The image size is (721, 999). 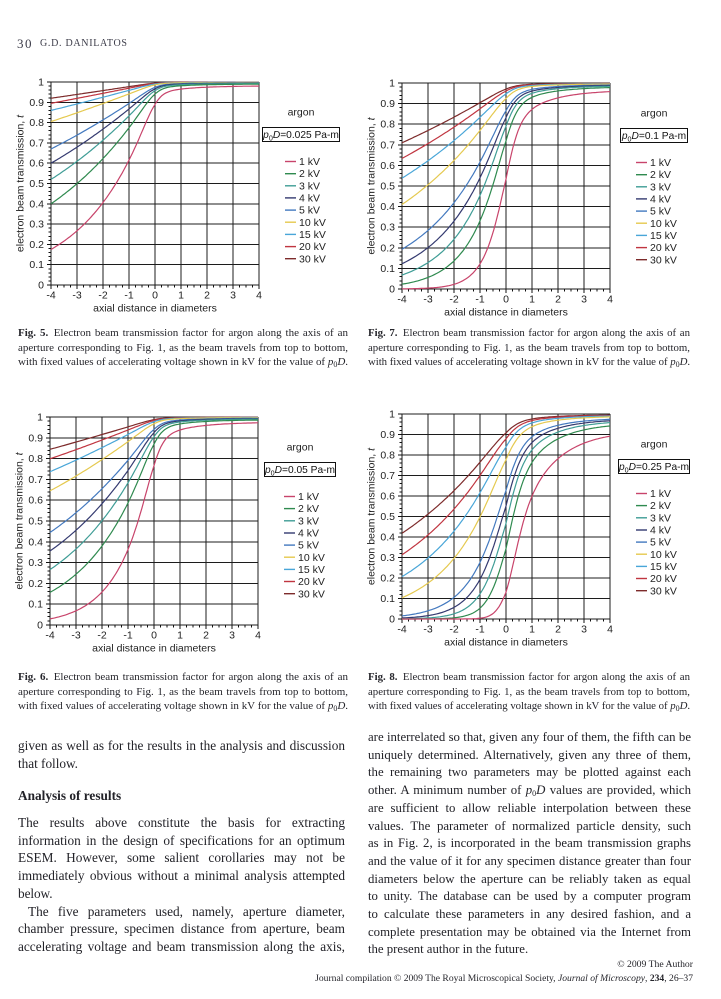 I want to click on svg-text: p0D=0.025 Pa-m, so click(x=300, y=136).